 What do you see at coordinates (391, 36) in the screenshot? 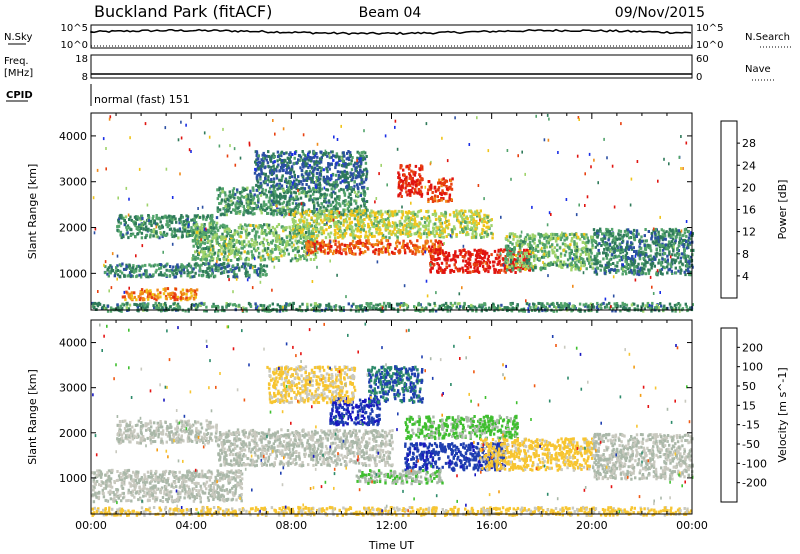
I see `nsky-panel-frame` at bounding box center [391, 36].